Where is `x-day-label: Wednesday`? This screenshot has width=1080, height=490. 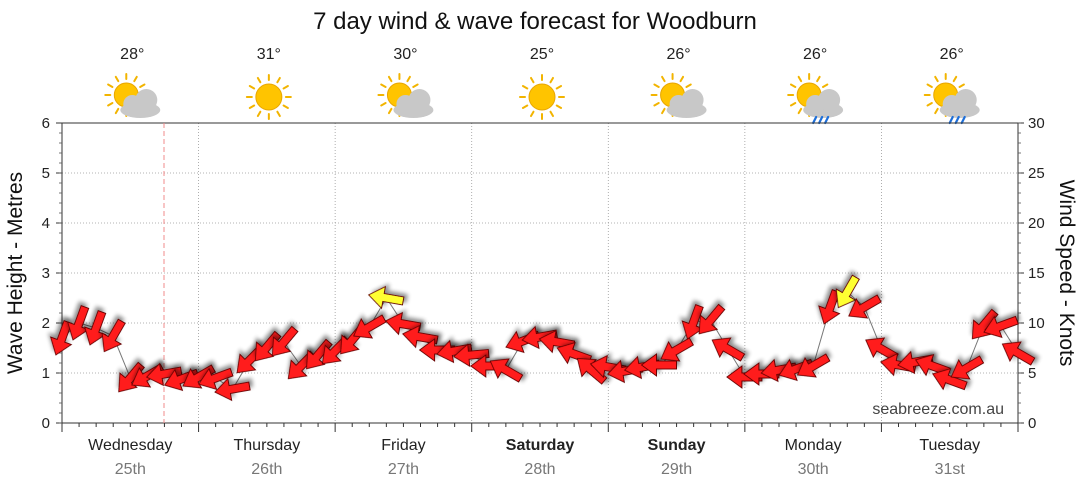
x-day-label: Wednesday is located at coordinates (130, 445).